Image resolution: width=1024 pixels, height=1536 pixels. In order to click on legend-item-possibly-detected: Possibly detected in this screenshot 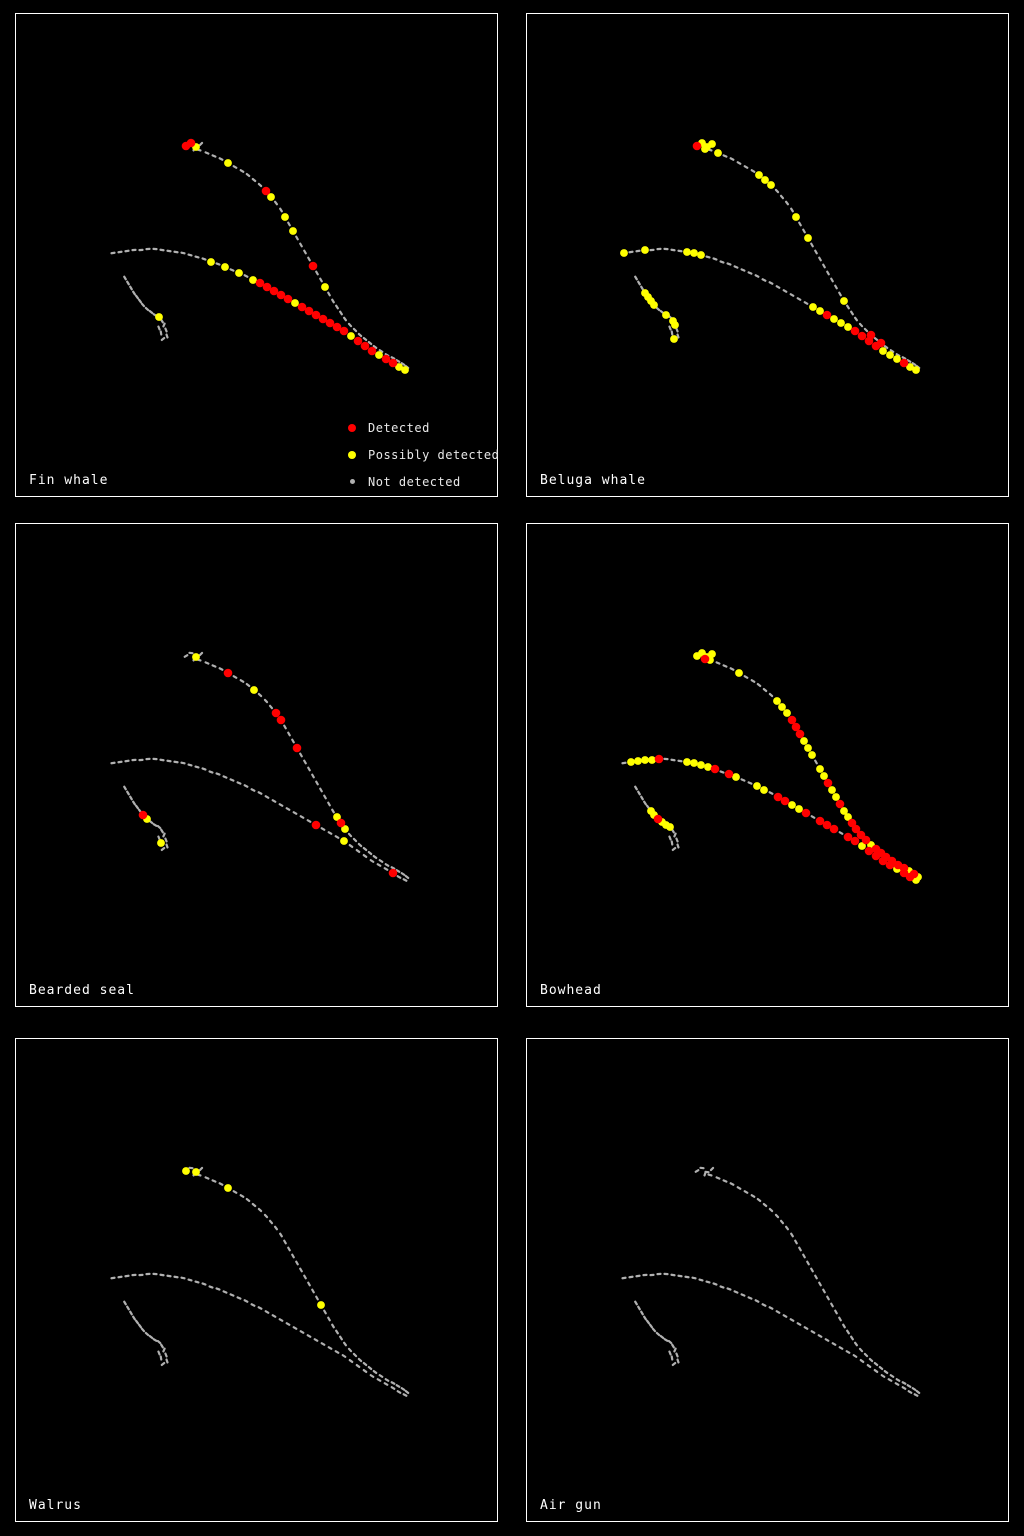, I will do `click(421, 454)`.